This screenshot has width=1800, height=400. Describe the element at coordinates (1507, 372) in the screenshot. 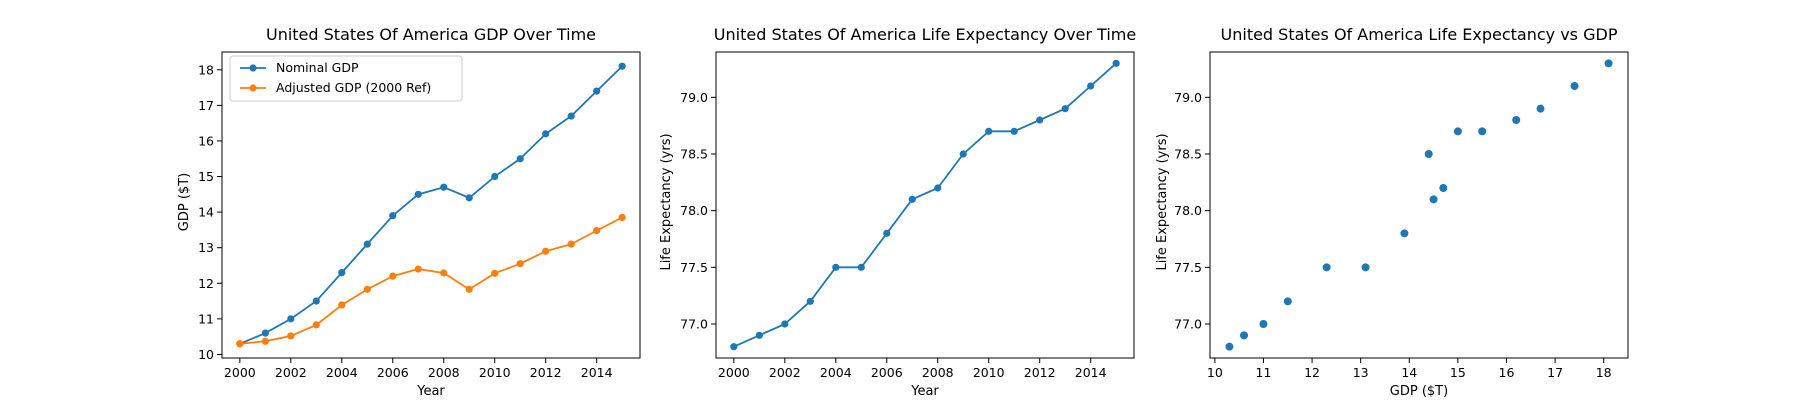

I see `x-tick-label: 16` at that location.